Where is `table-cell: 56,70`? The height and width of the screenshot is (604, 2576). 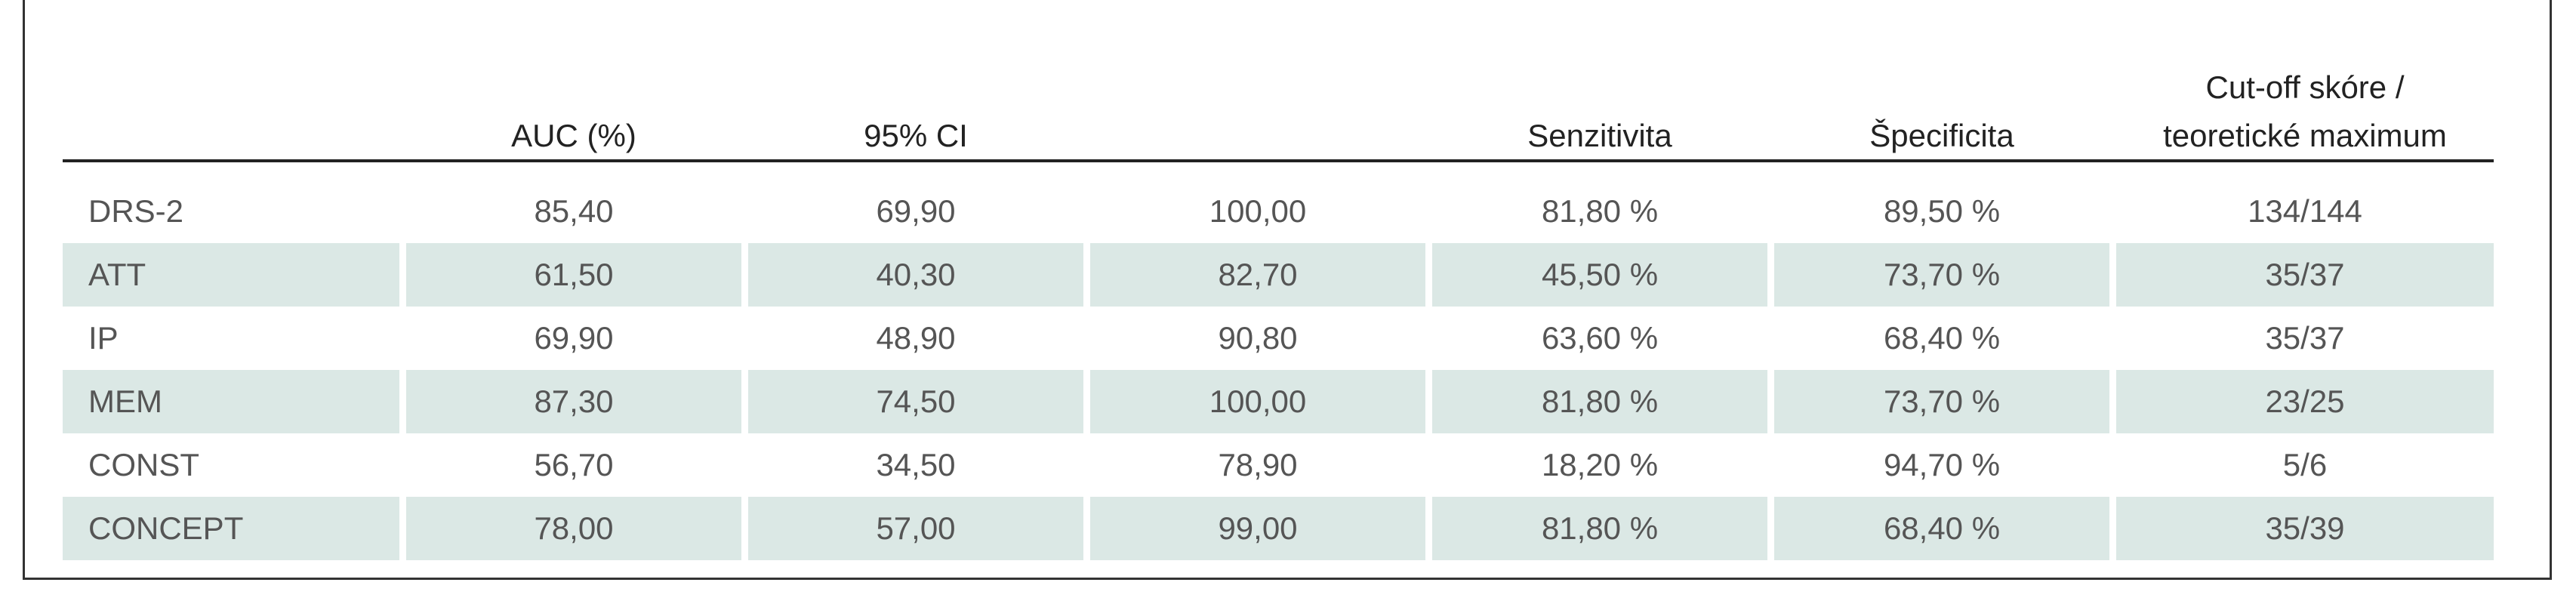 table-cell: 56,70 is located at coordinates (574, 464).